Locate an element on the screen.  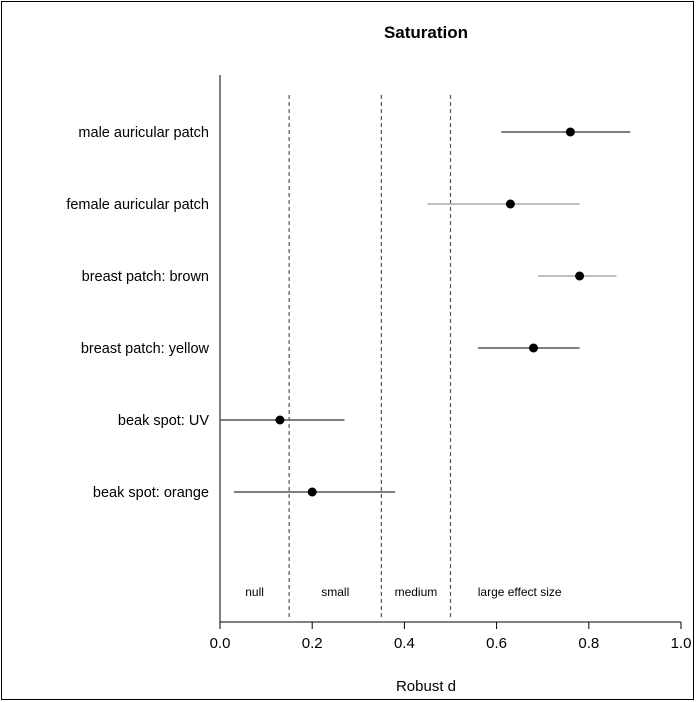
x-axis-label: Robust d is located at coordinates (426, 686).